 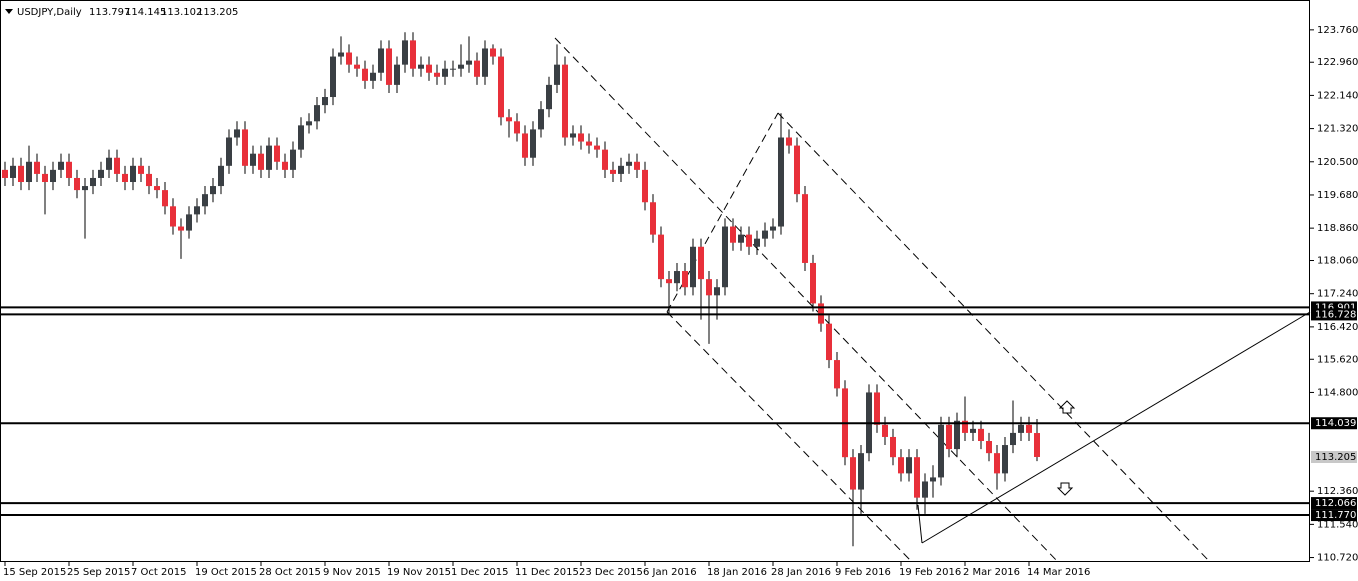 What do you see at coordinates (722, 212) in the screenshot?
I see `channel-line` at bounding box center [722, 212].